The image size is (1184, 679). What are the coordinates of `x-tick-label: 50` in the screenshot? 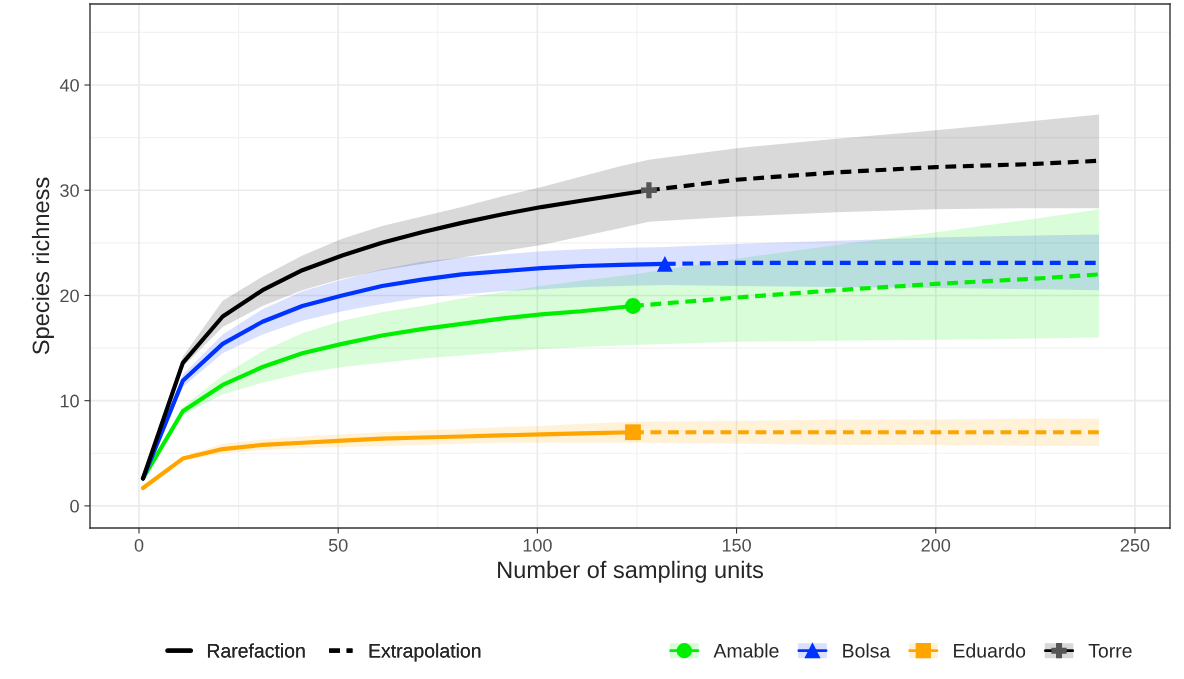 It's located at (338, 545).